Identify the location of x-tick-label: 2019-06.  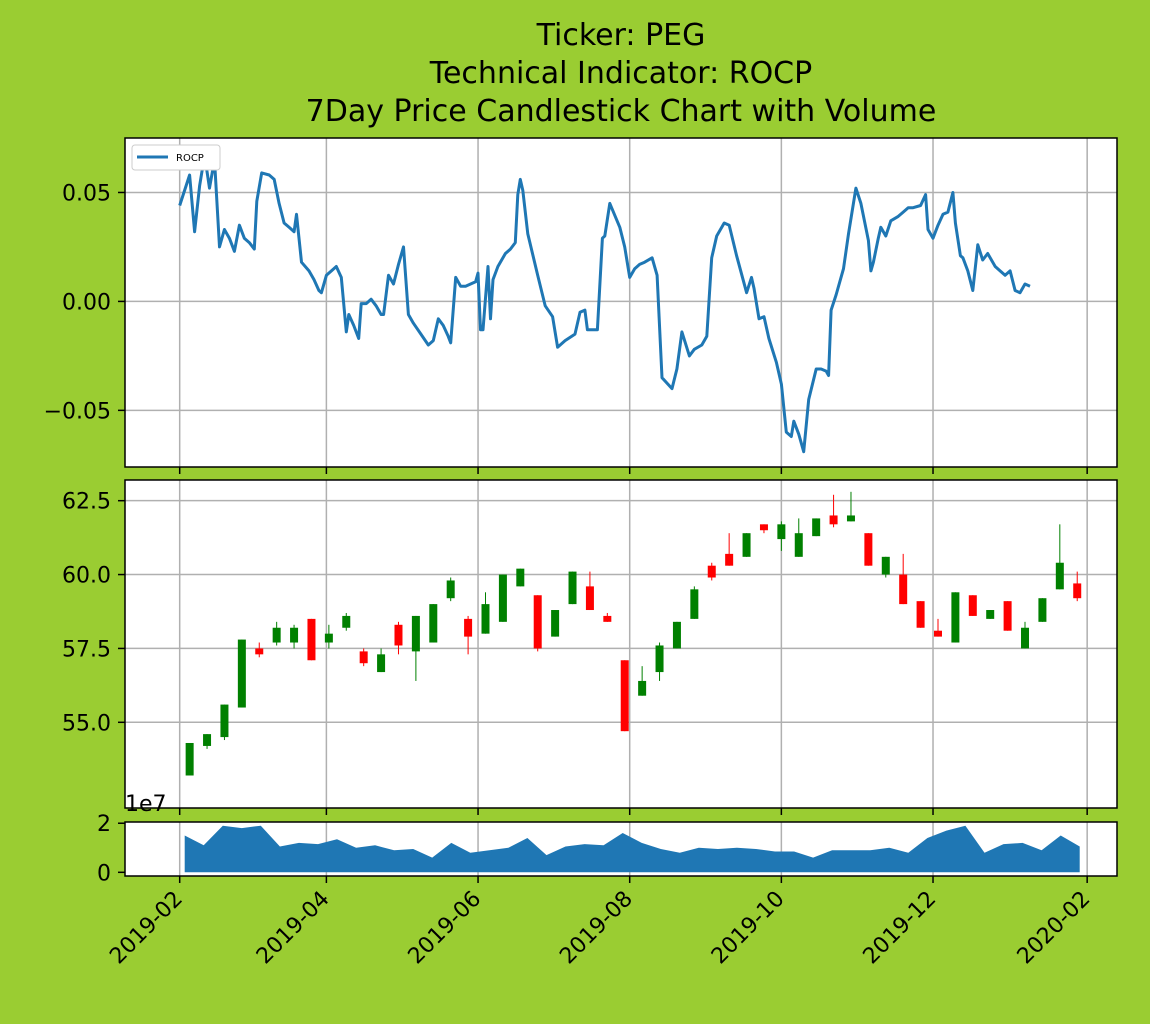
(445, 928).